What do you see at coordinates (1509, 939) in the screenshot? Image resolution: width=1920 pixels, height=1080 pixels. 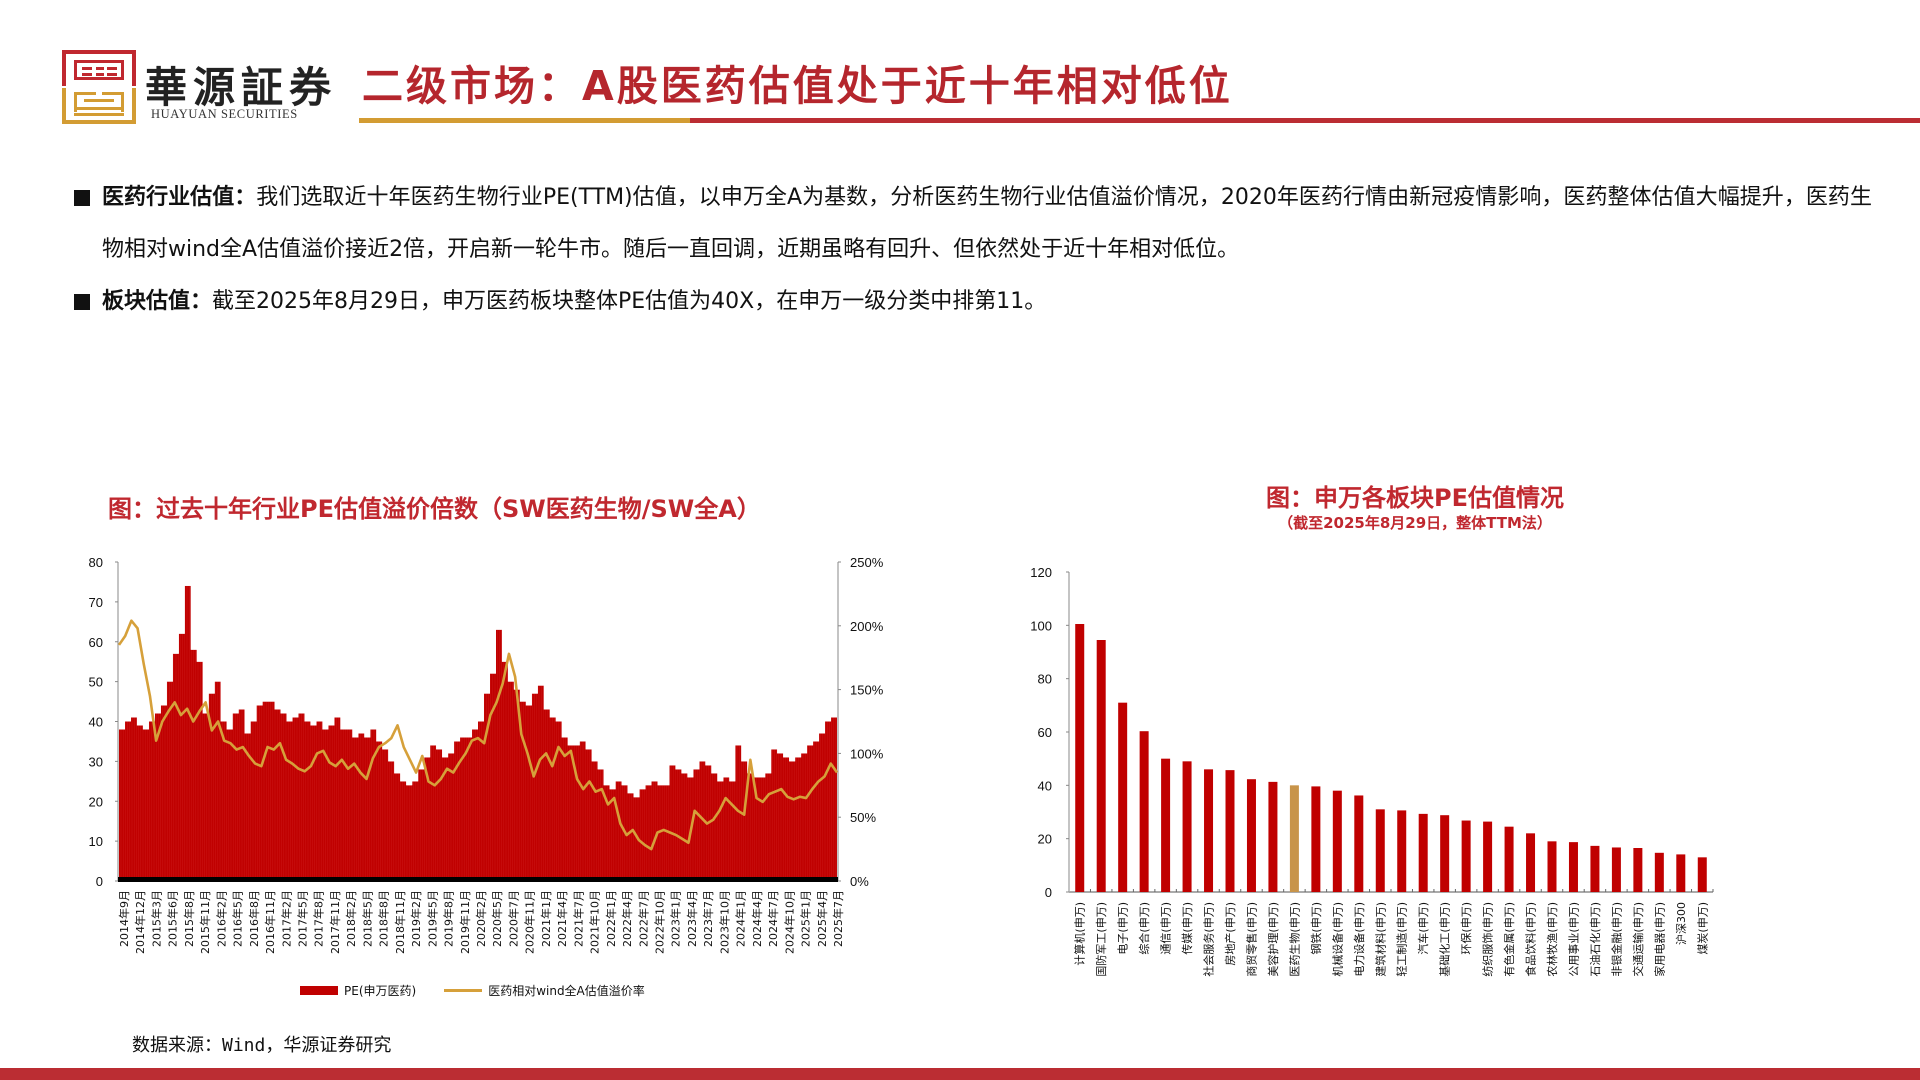 I see `sector-label: 有色金属(申万)` at bounding box center [1509, 939].